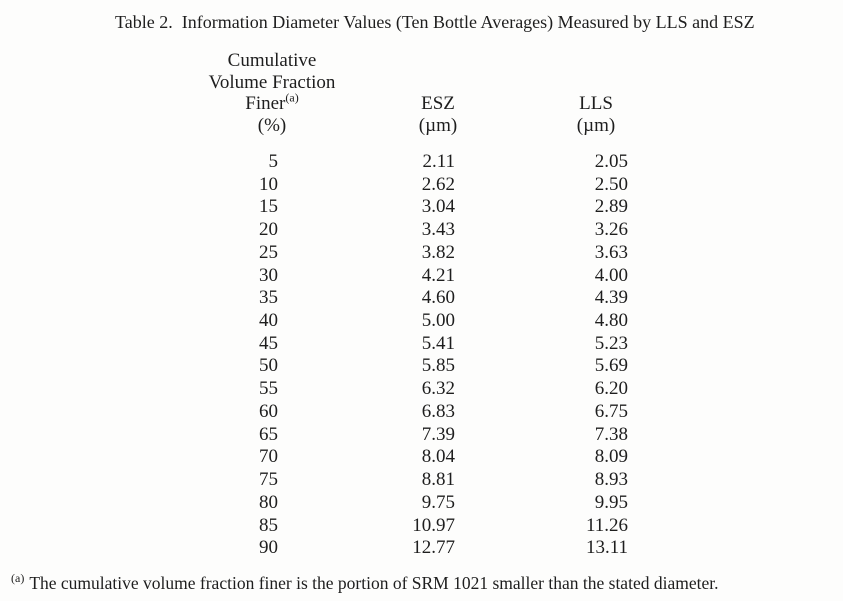 This screenshot has width=843, height=601. I want to click on table-cell-lls-row-14: 8.93, so click(611, 480).